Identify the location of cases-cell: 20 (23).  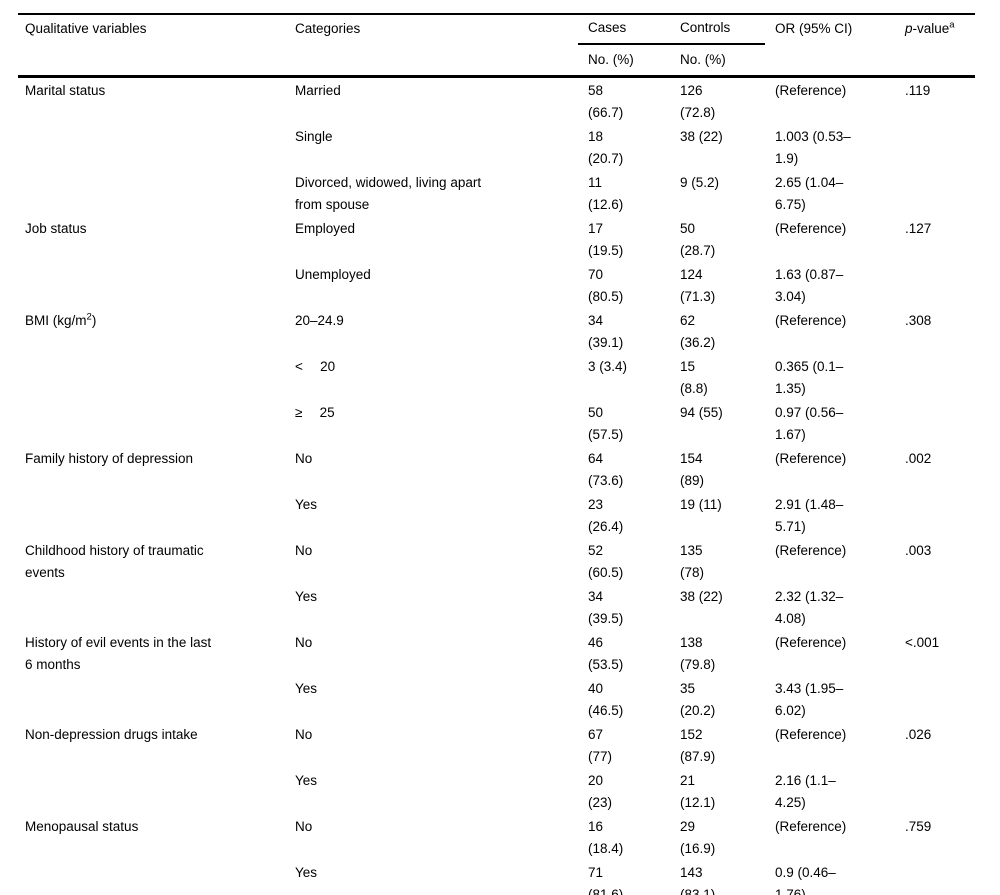
(600, 791).